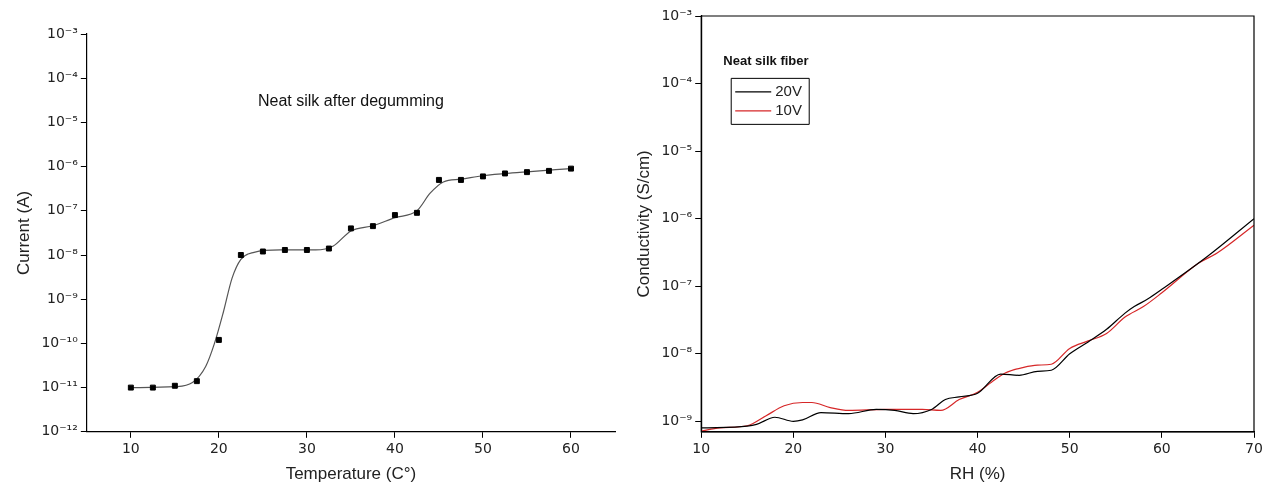 The image size is (1266, 493). I want to click on x-axis-title: RH (%), so click(977, 474).